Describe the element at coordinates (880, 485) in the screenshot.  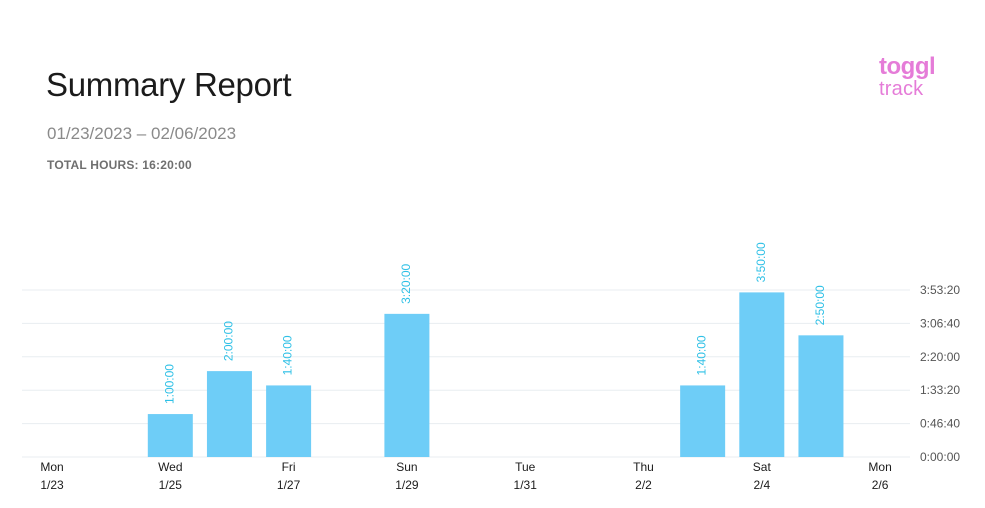
I see `x-tick-date-label: 2/6` at that location.